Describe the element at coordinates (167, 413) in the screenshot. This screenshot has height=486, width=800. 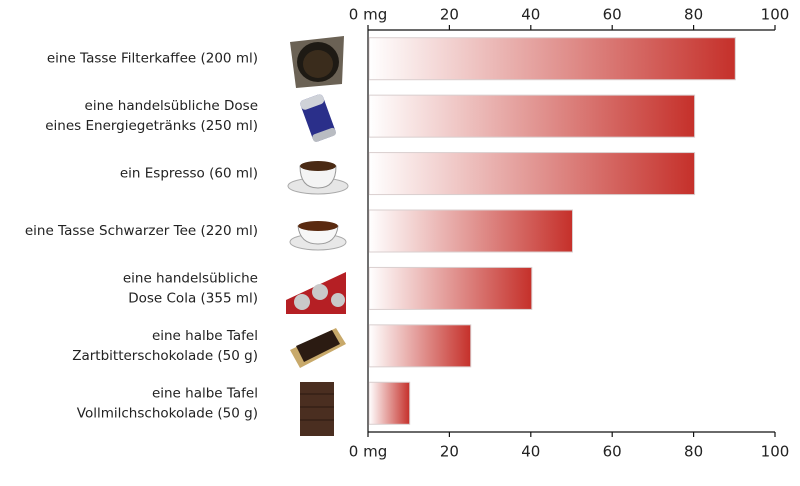
I see `category-label: Vollmilchschokolade (50 g)` at that location.